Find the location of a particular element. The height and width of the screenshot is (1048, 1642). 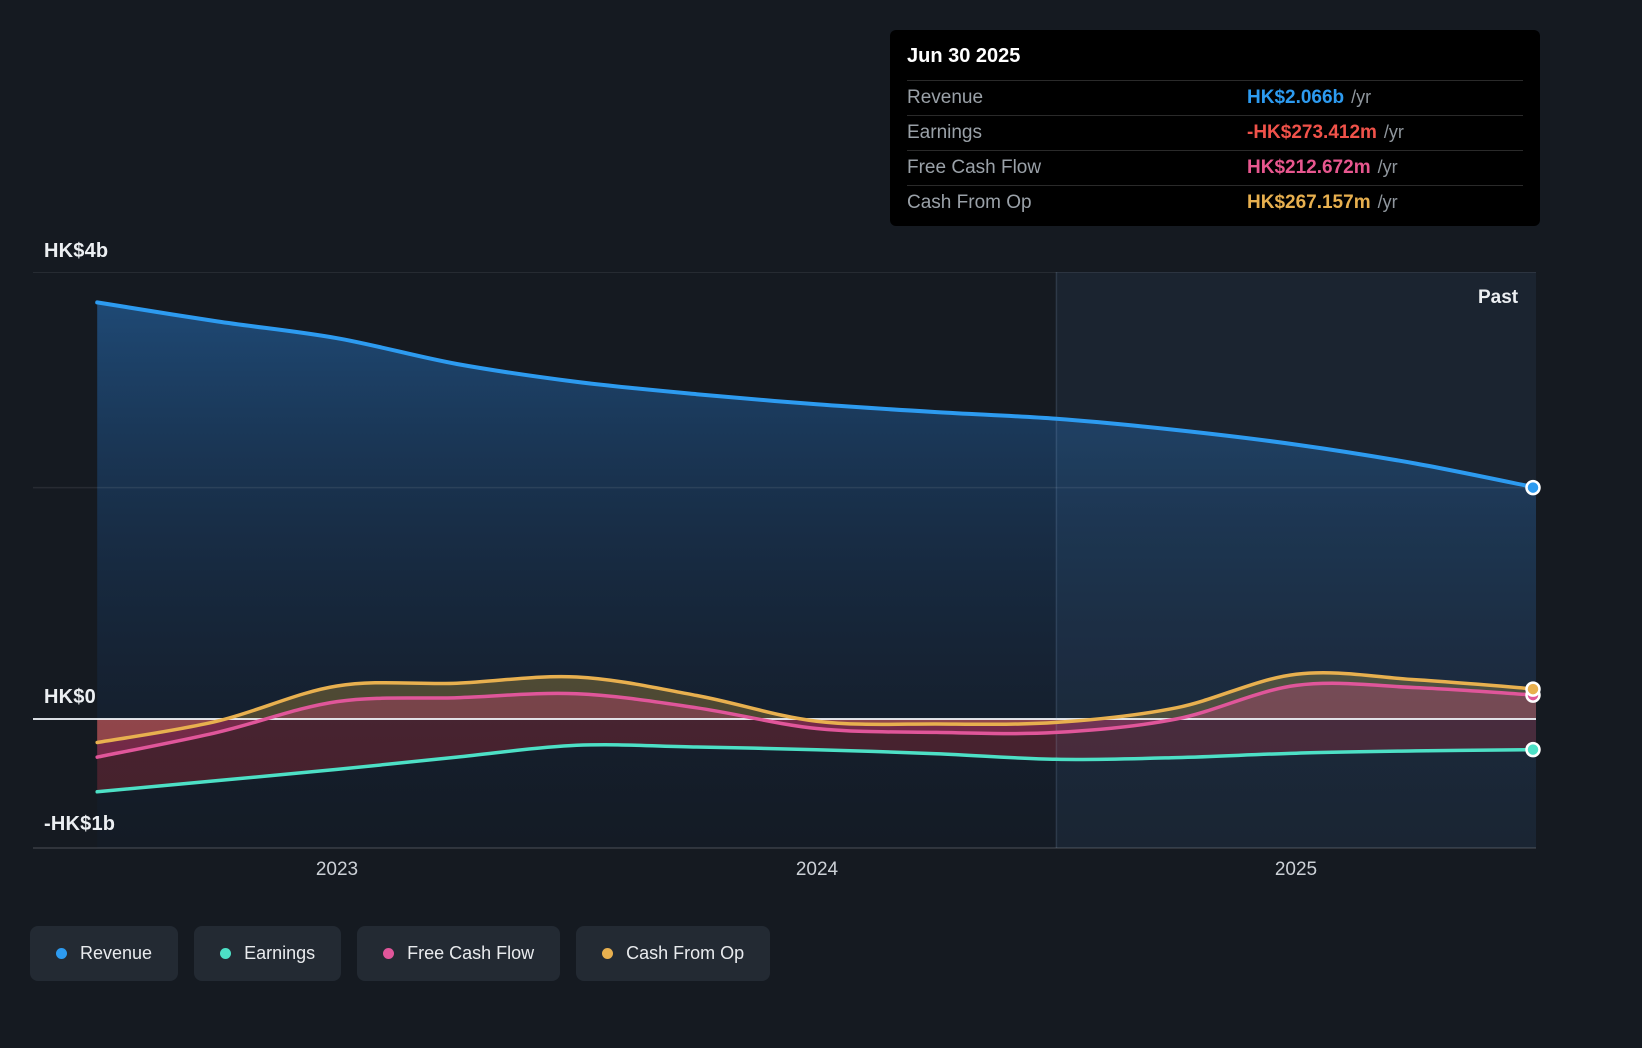

legend-item-cash-from-op: Cash From Op is located at coordinates (673, 953).